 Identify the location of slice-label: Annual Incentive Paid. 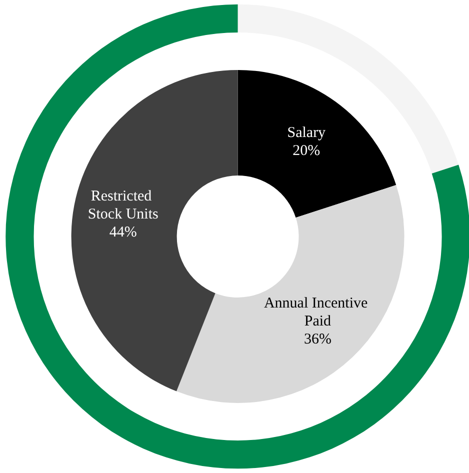
(318, 313).